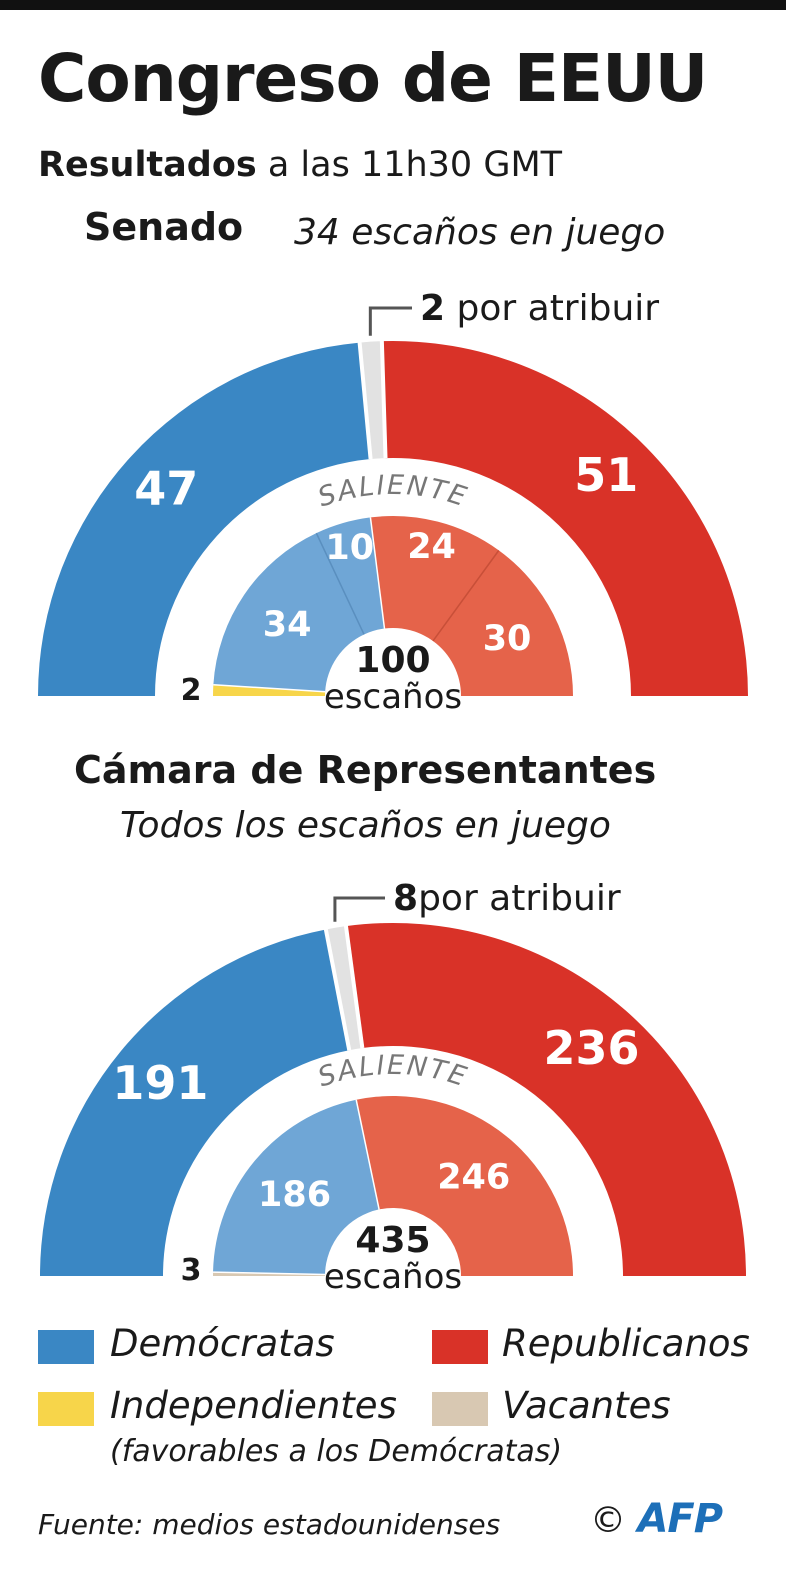 This screenshot has height=1588, width=800. What do you see at coordinates (66, 1347) in the screenshot?
I see `legend-swatch-democrats` at bounding box center [66, 1347].